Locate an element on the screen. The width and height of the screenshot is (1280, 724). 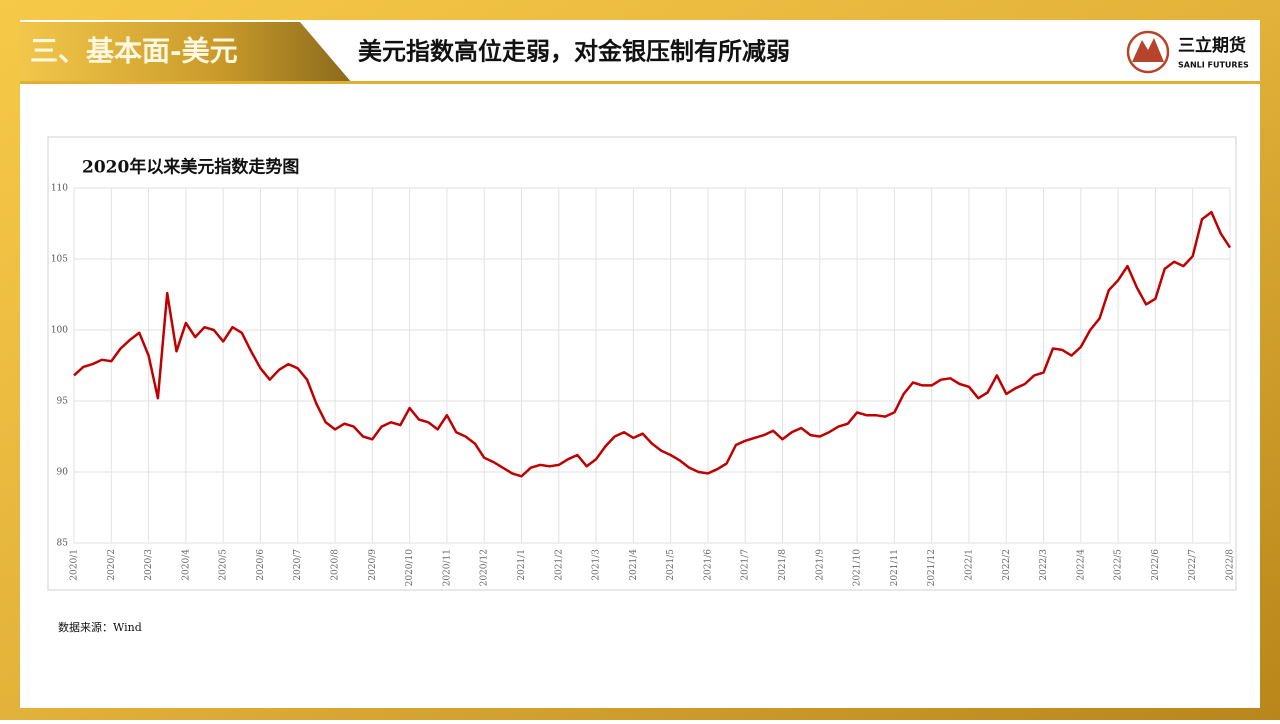
x-tick-label: 2022/5 is located at coordinates (1119, 565).